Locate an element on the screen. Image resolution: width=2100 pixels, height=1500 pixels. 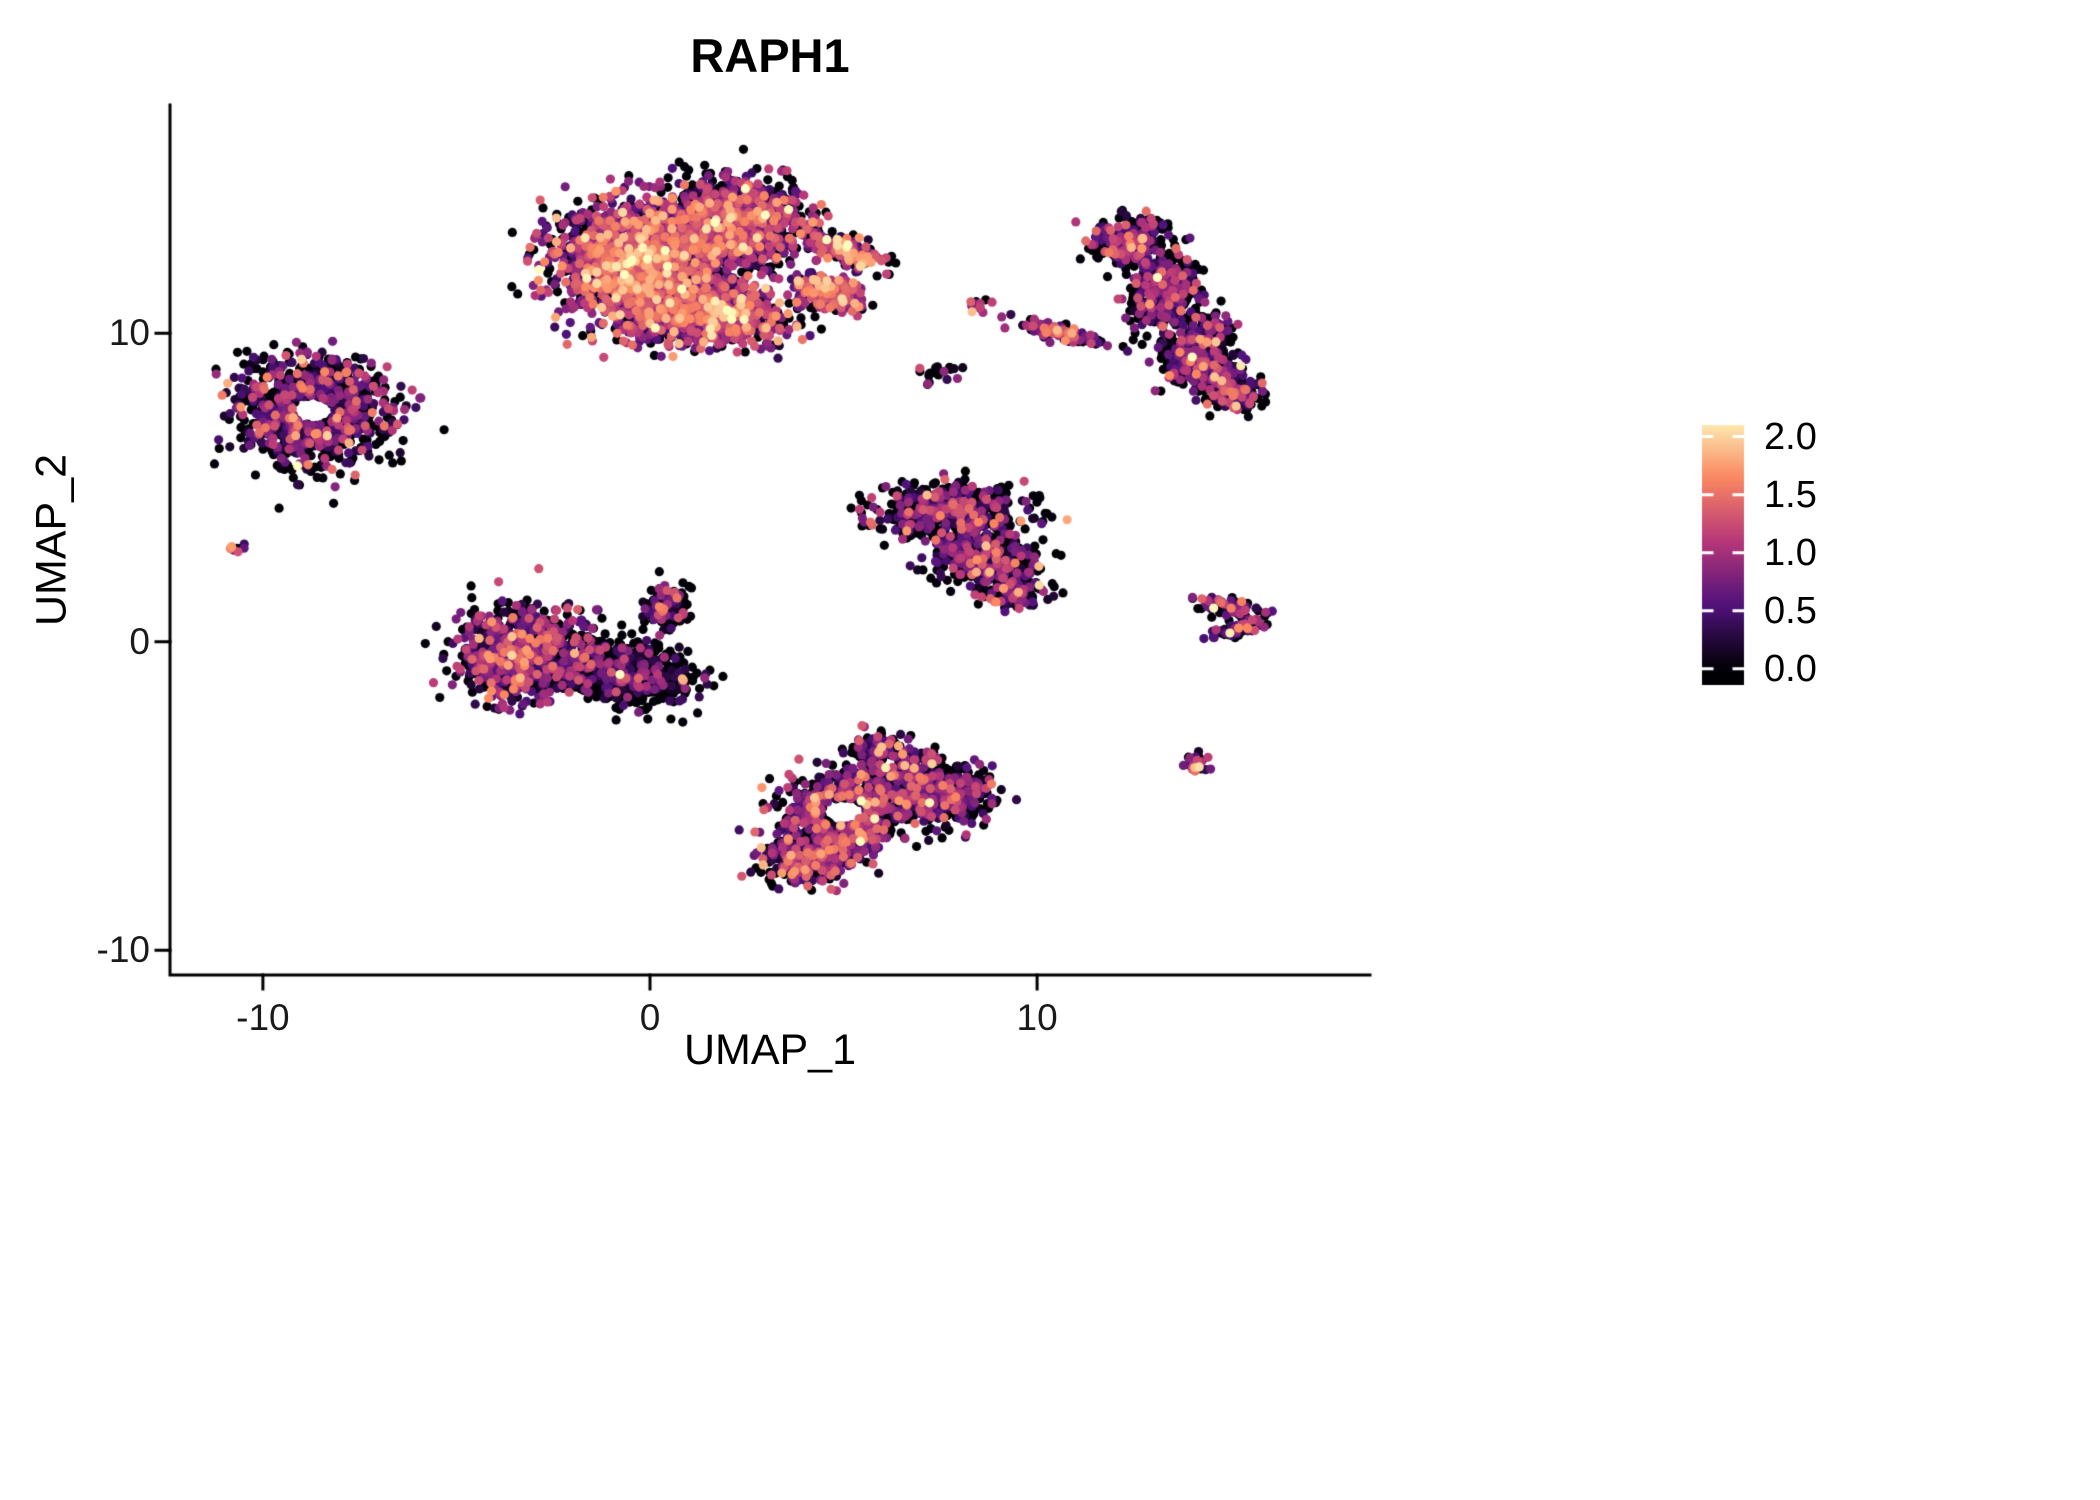
y-axis-label: UMAP_2 is located at coordinates (51, 540).